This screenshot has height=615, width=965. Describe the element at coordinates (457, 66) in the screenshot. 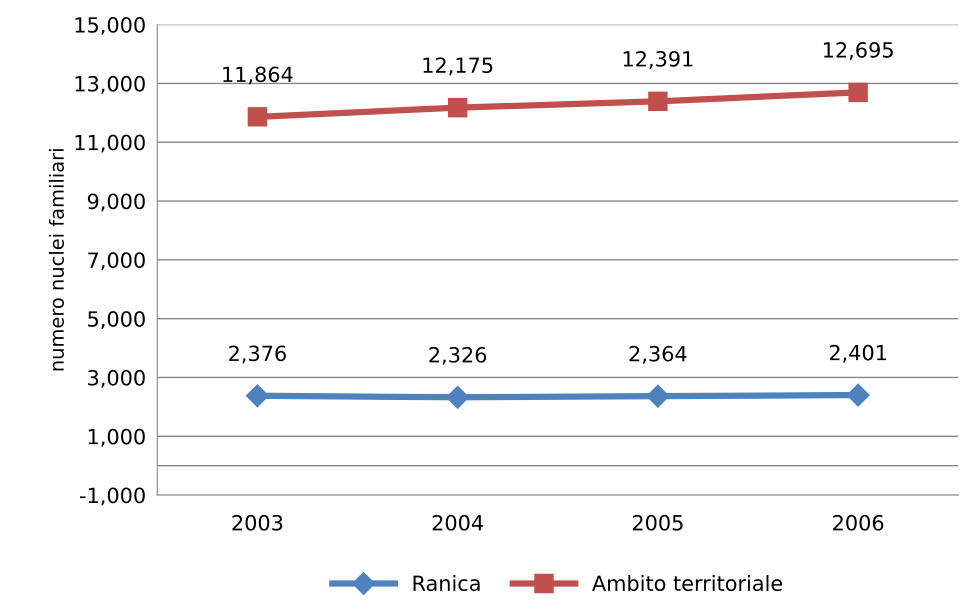

I see `data-label: 12,175` at that location.